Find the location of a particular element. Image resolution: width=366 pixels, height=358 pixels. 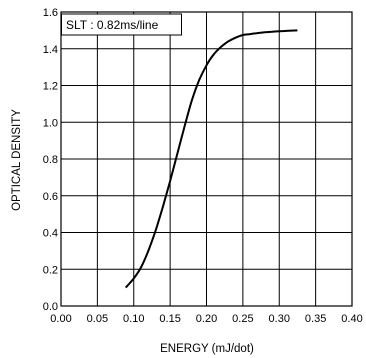

x-tick-label: 0.20 is located at coordinates (206, 319).